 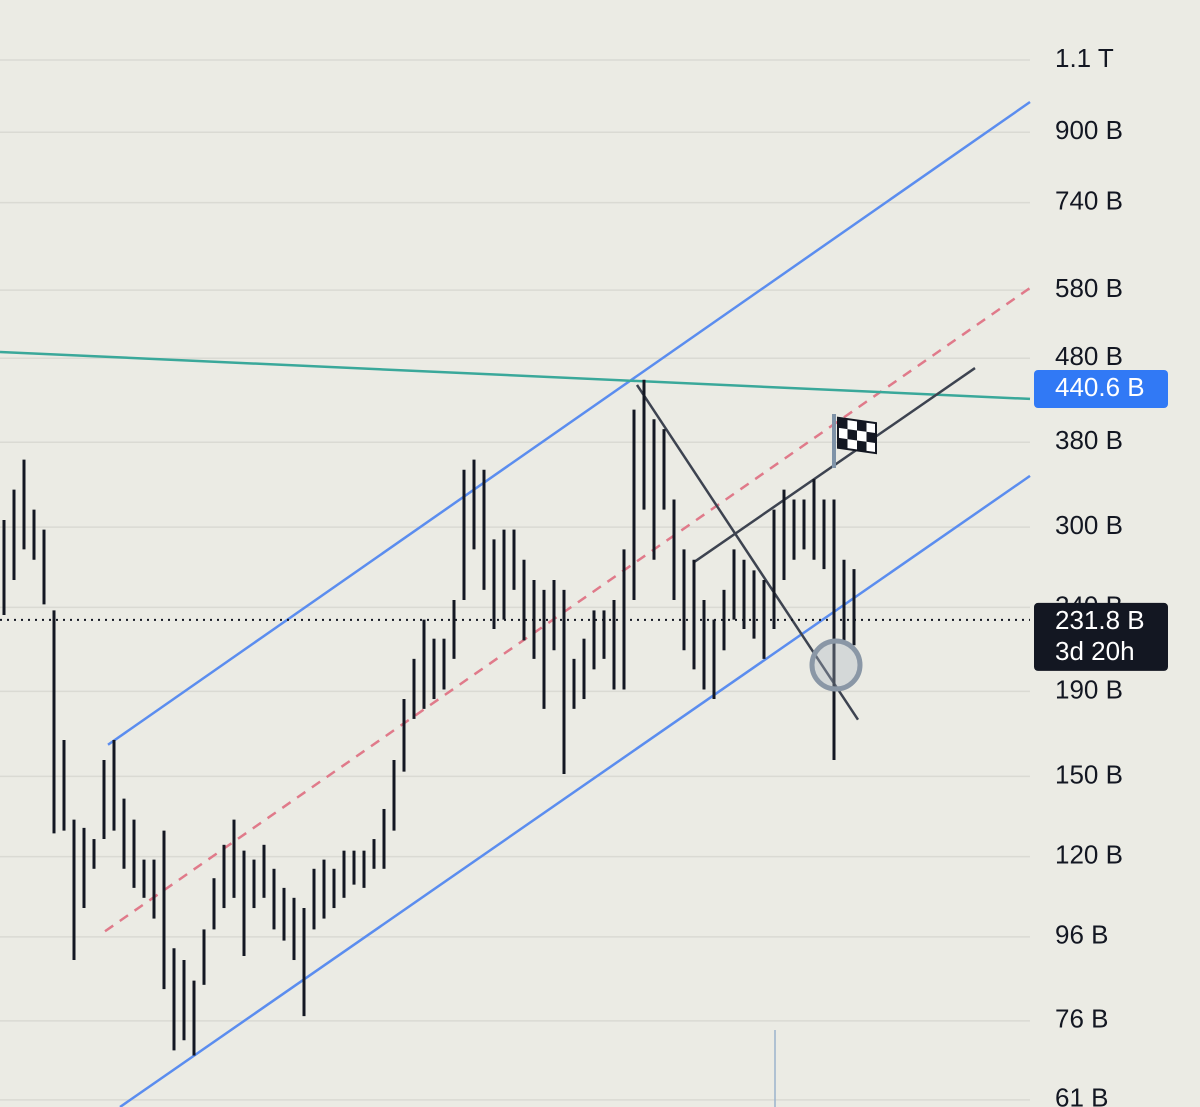 I want to click on y-tick-label: 1.1 T, so click(x=1084, y=58).